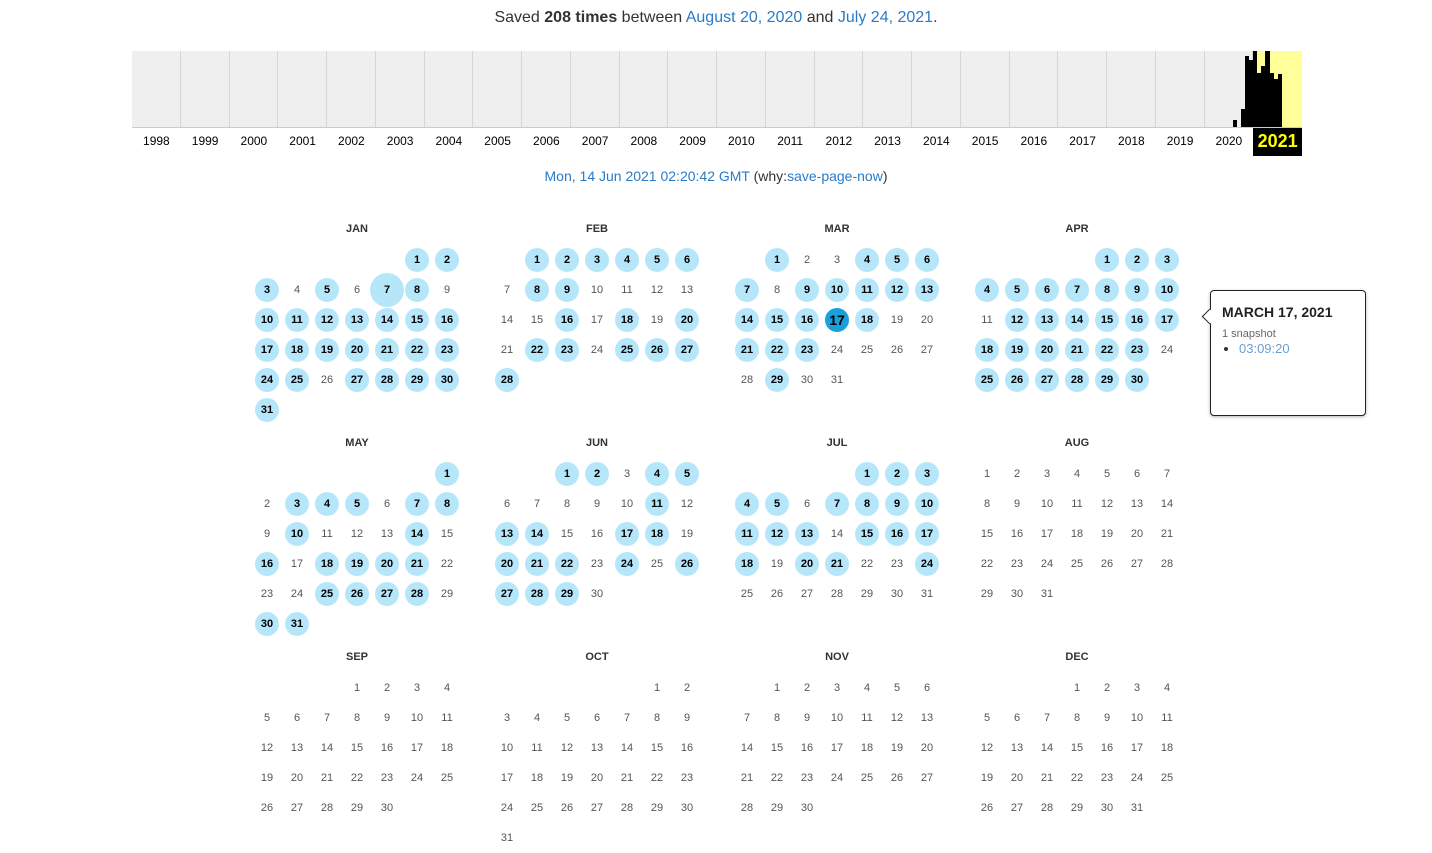 The image size is (1432, 853). Describe the element at coordinates (595, 141) in the screenshot. I see `year-label-2007: 2007` at that location.